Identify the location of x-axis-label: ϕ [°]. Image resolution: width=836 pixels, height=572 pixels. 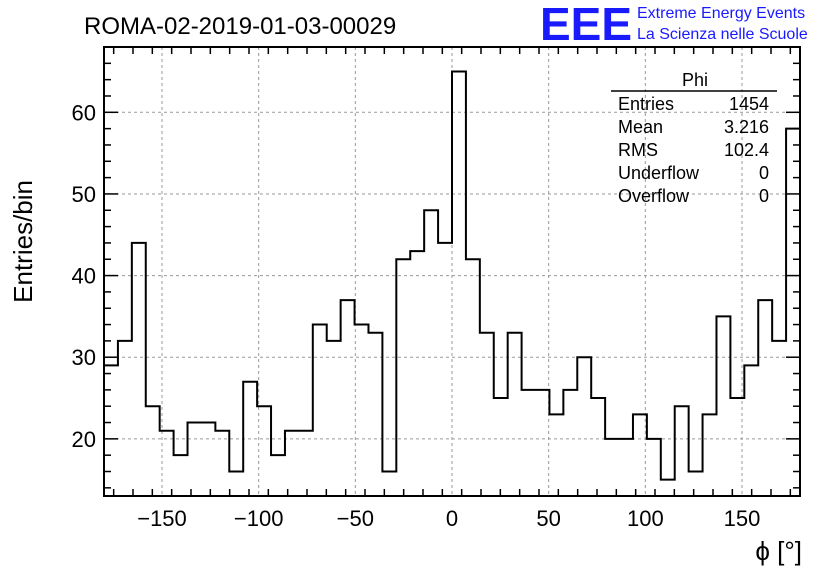
(778, 551).